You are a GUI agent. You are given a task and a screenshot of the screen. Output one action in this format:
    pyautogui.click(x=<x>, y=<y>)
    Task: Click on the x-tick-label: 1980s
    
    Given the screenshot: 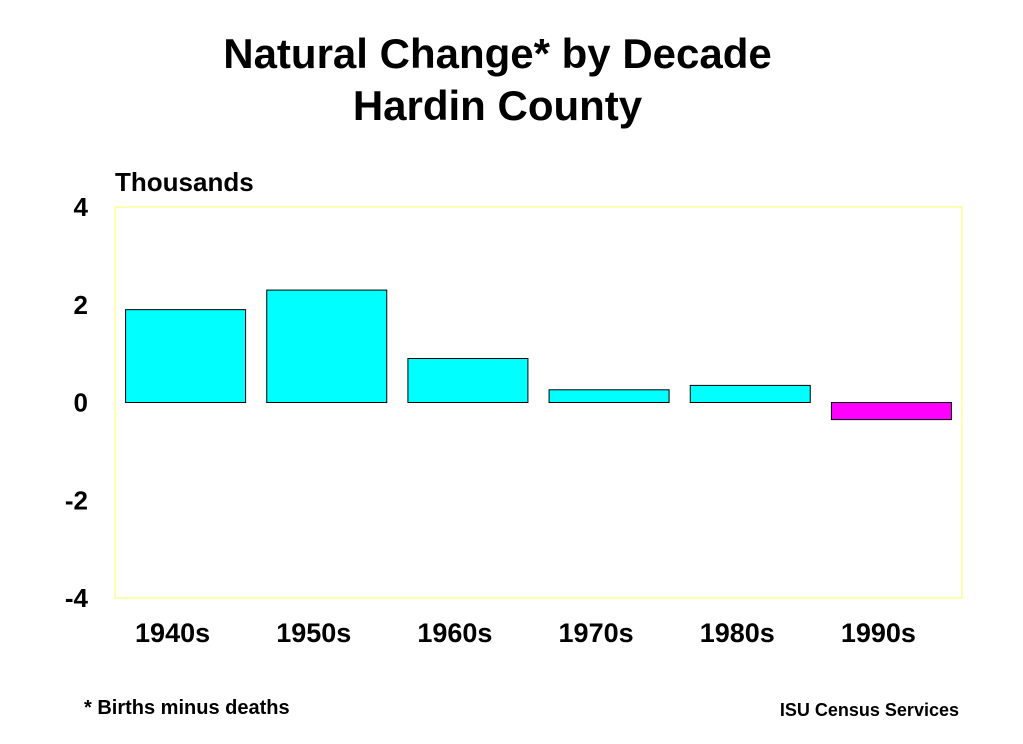 What is the action you would take?
    pyautogui.click(x=737, y=633)
    